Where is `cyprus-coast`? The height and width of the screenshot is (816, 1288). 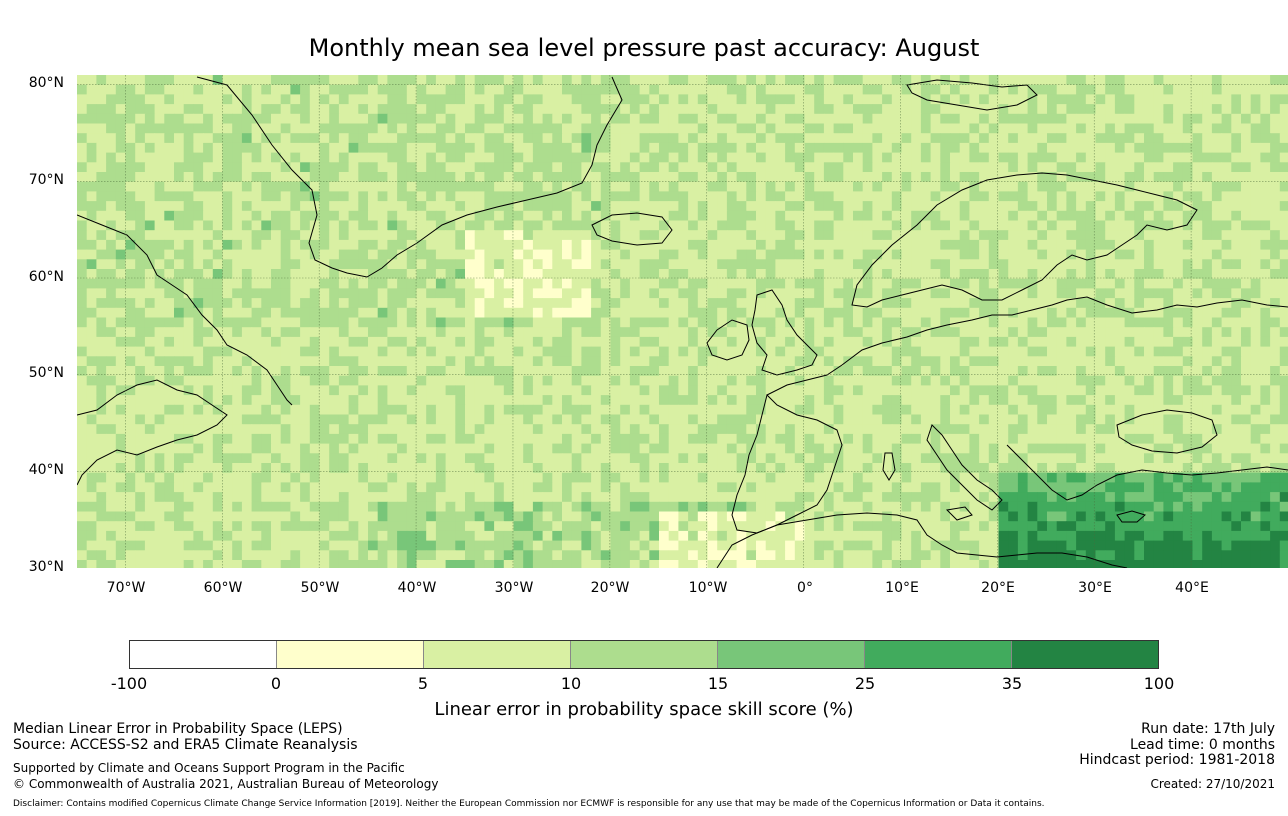
cyprus-coast is located at coordinates (1131, 516).